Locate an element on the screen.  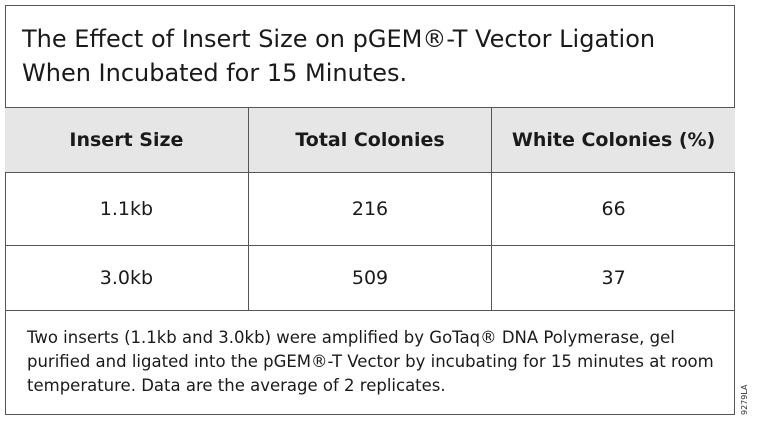
cell: 509 is located at coordinates (370, 278).